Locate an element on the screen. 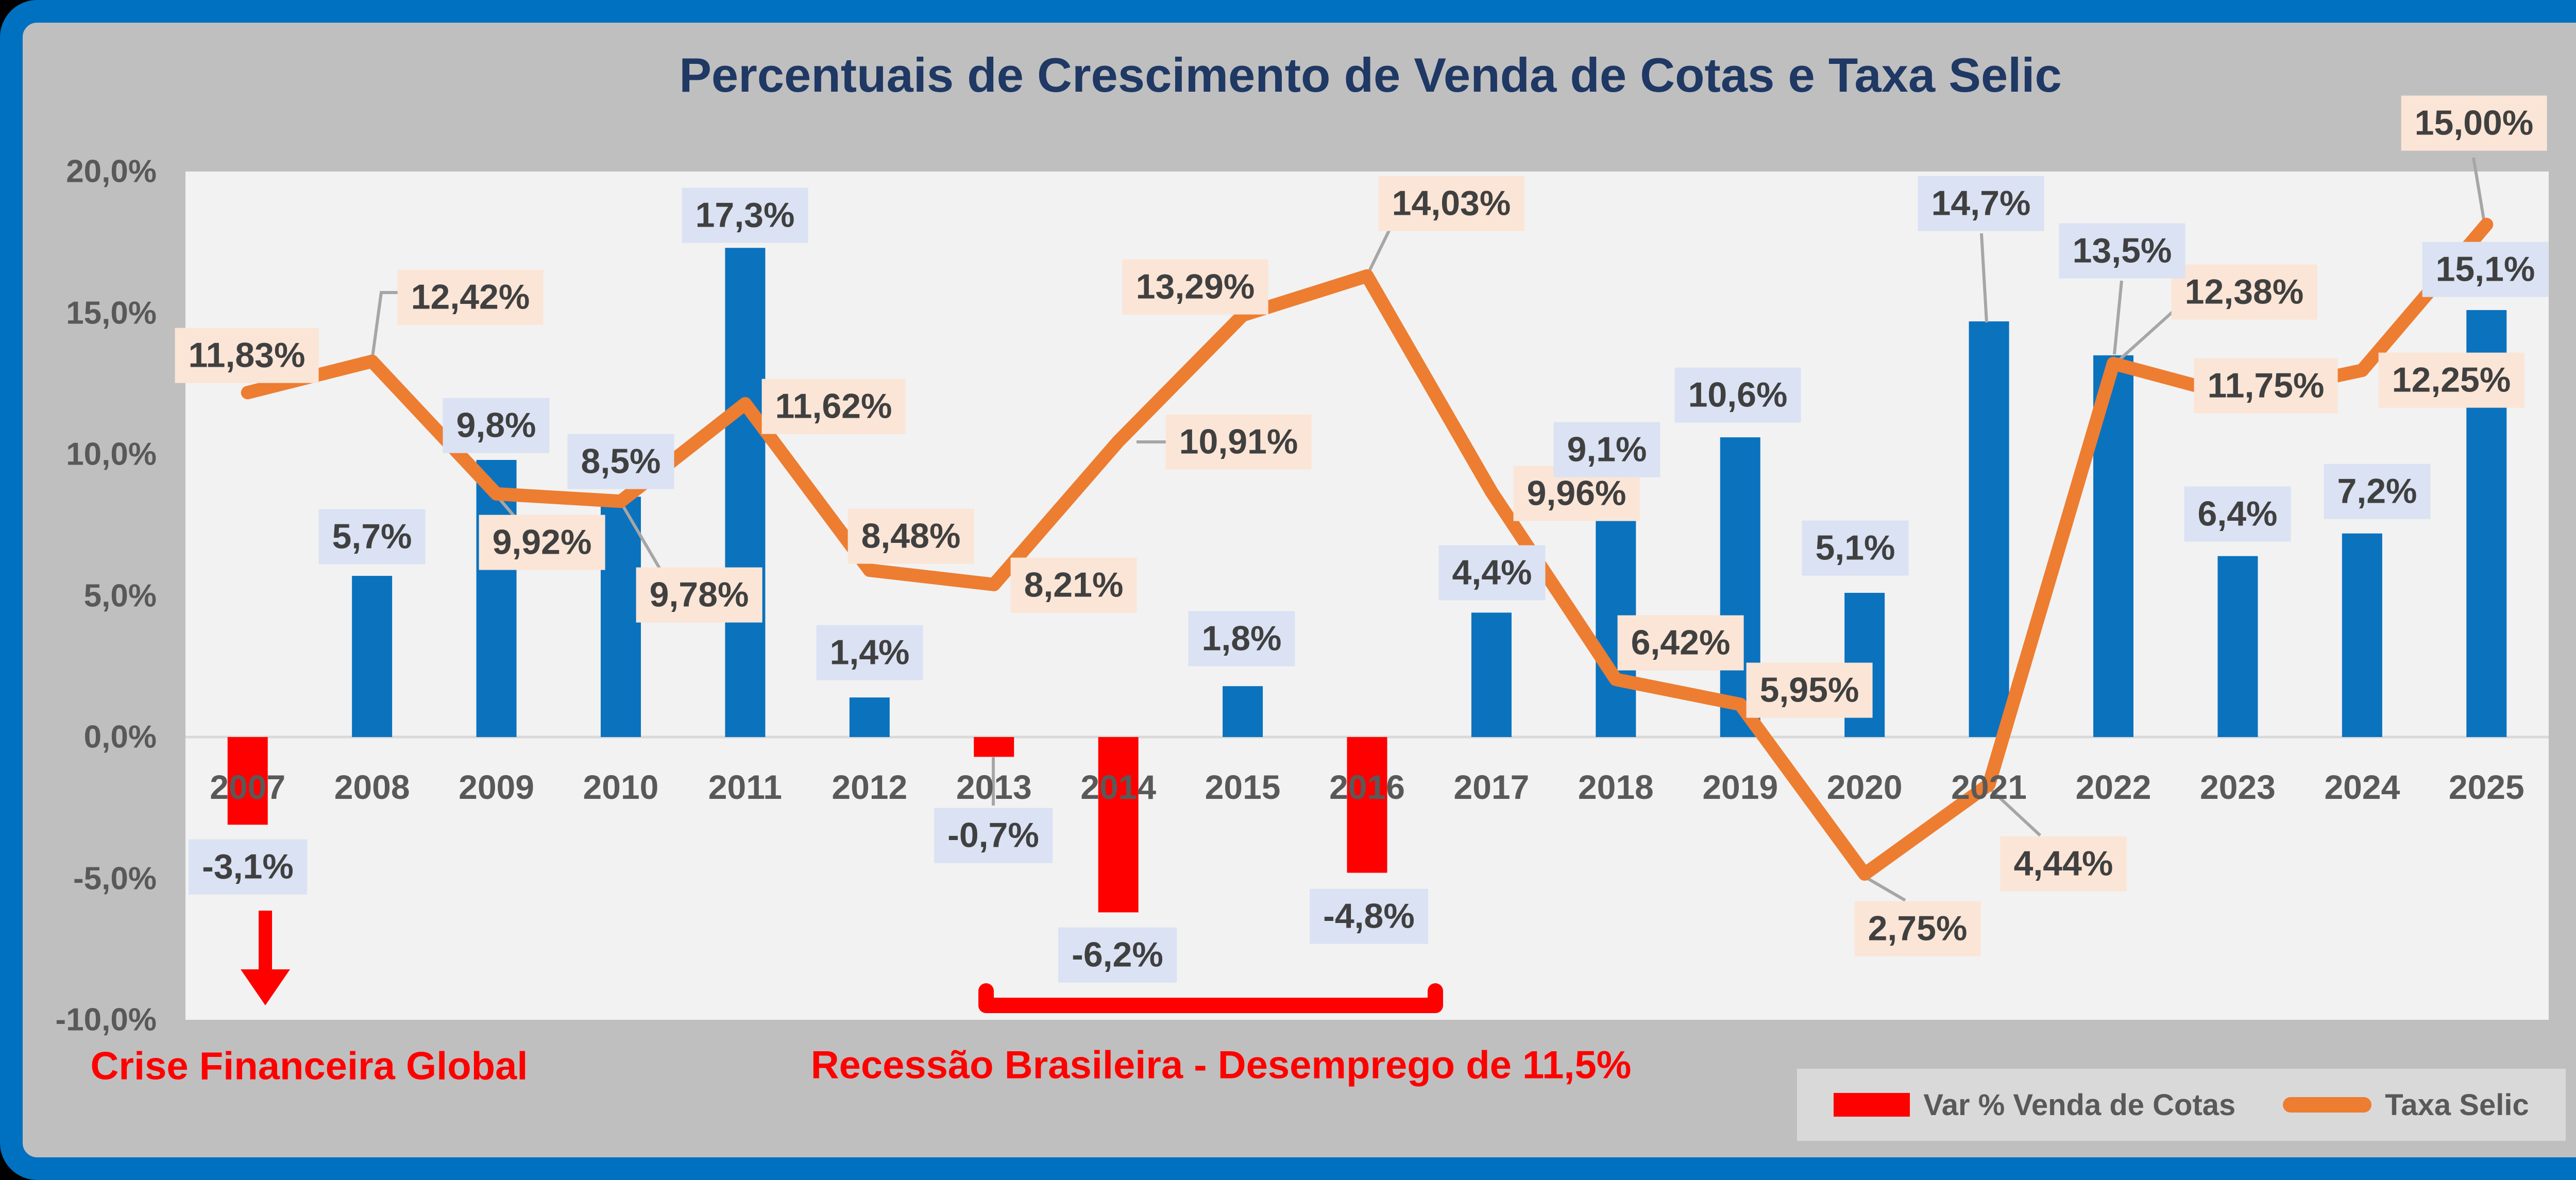 This screenshot has width=2576, height=1180. bar-2021 is located at coordinates (1989, 529).